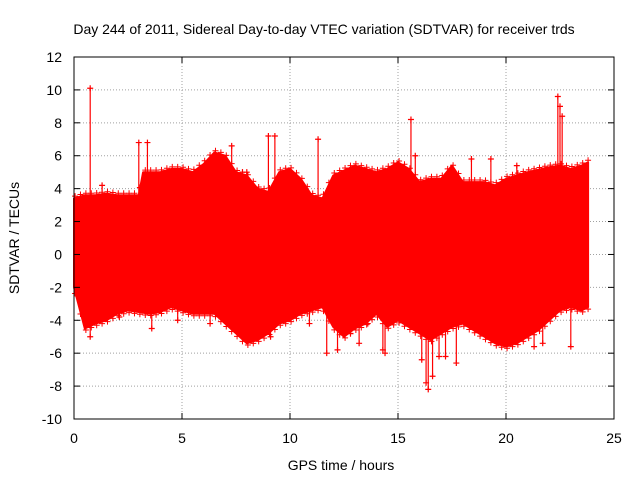 This screenshot has height=480, width=640. Describe the element at coordinates (56, 320) in the screenshot. I see `y-tick-label: -4` at that location.